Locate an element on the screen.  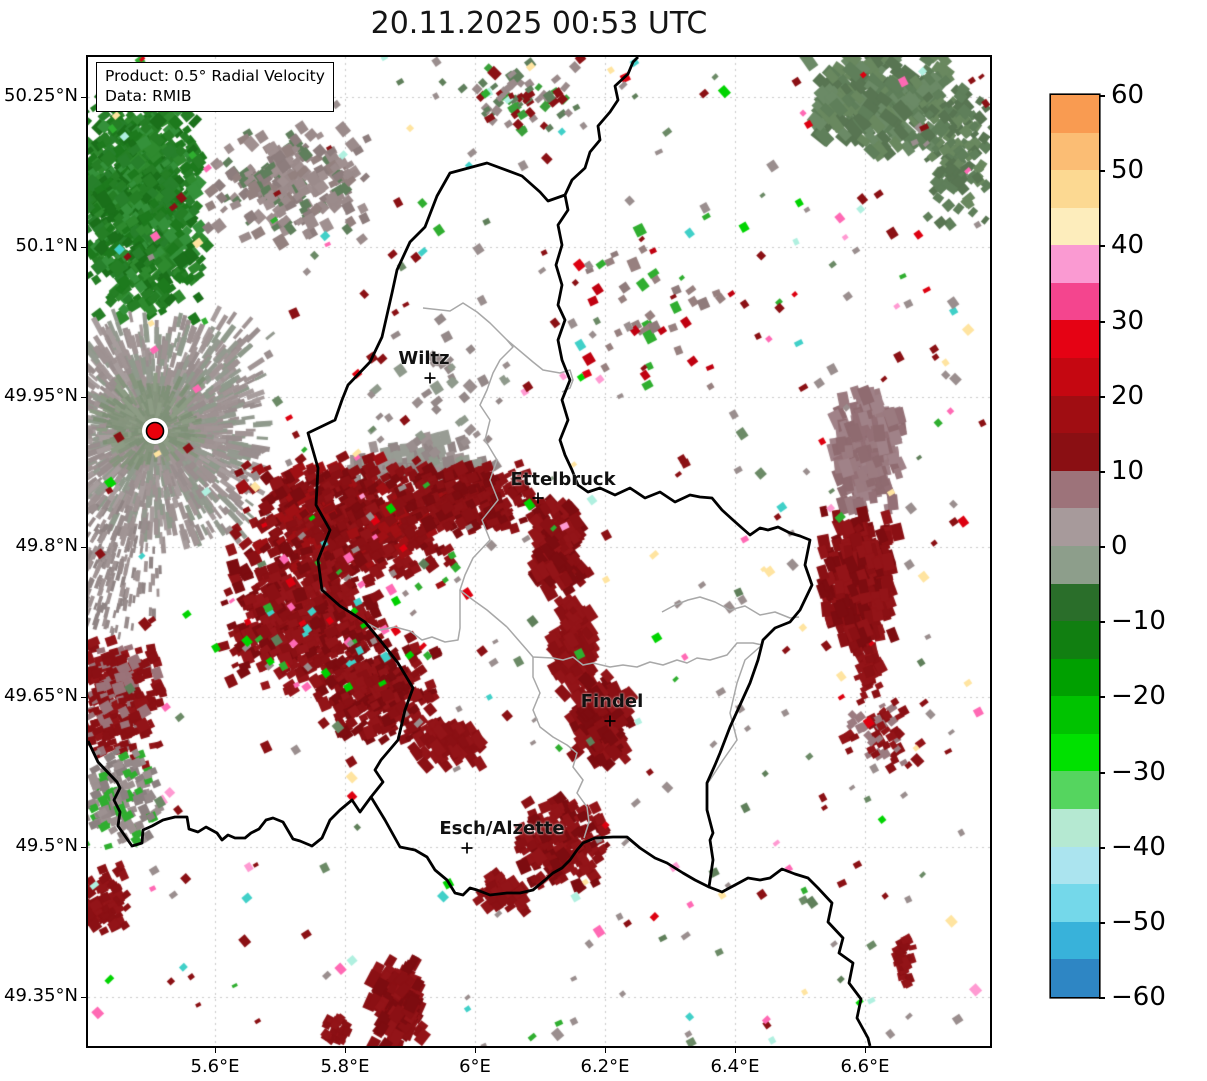
colorbar-tick-label: −60 is located at coordinates (1138, 997).